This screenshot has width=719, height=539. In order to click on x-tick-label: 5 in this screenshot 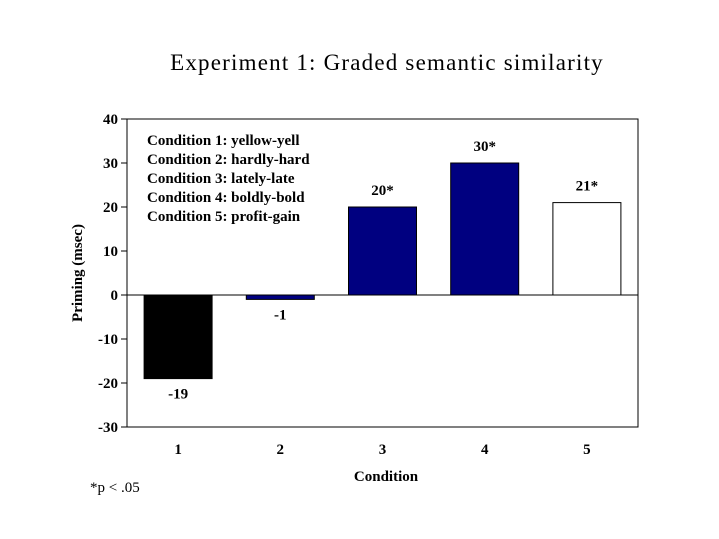, I will do `click(587, 450)`.